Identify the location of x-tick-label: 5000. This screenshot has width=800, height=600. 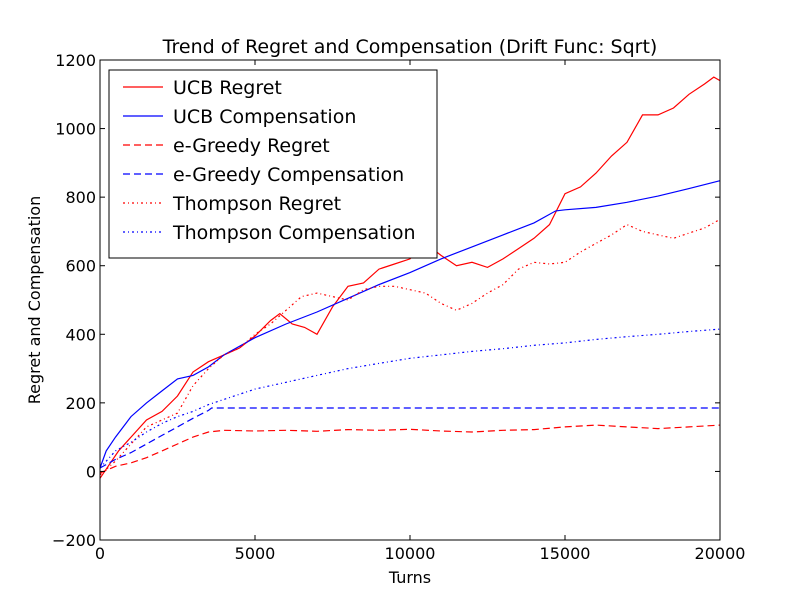
(255, 553).